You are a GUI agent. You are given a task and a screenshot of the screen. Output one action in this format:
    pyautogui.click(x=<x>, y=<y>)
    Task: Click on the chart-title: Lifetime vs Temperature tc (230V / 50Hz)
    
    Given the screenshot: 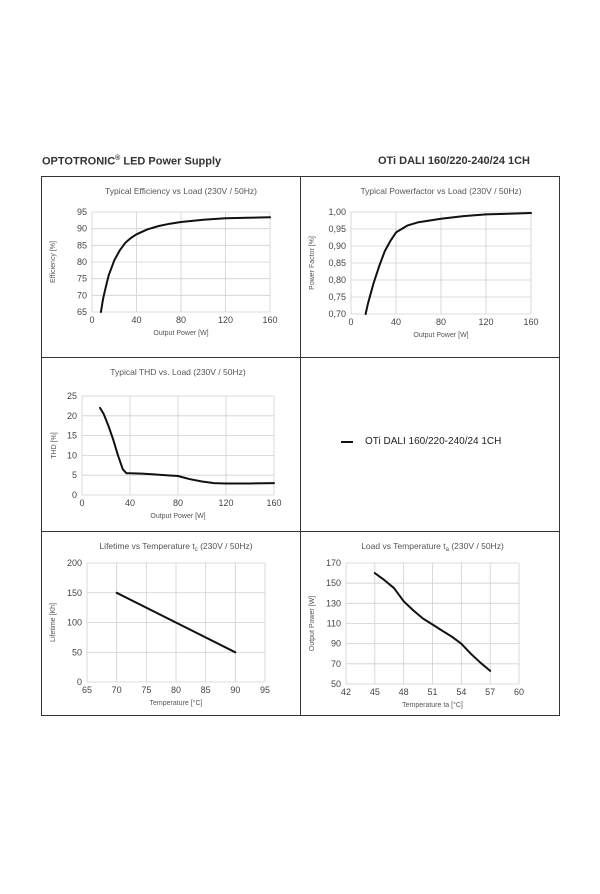 What is the action you would take?
    pyautogui.click(x=175, y=547)
    